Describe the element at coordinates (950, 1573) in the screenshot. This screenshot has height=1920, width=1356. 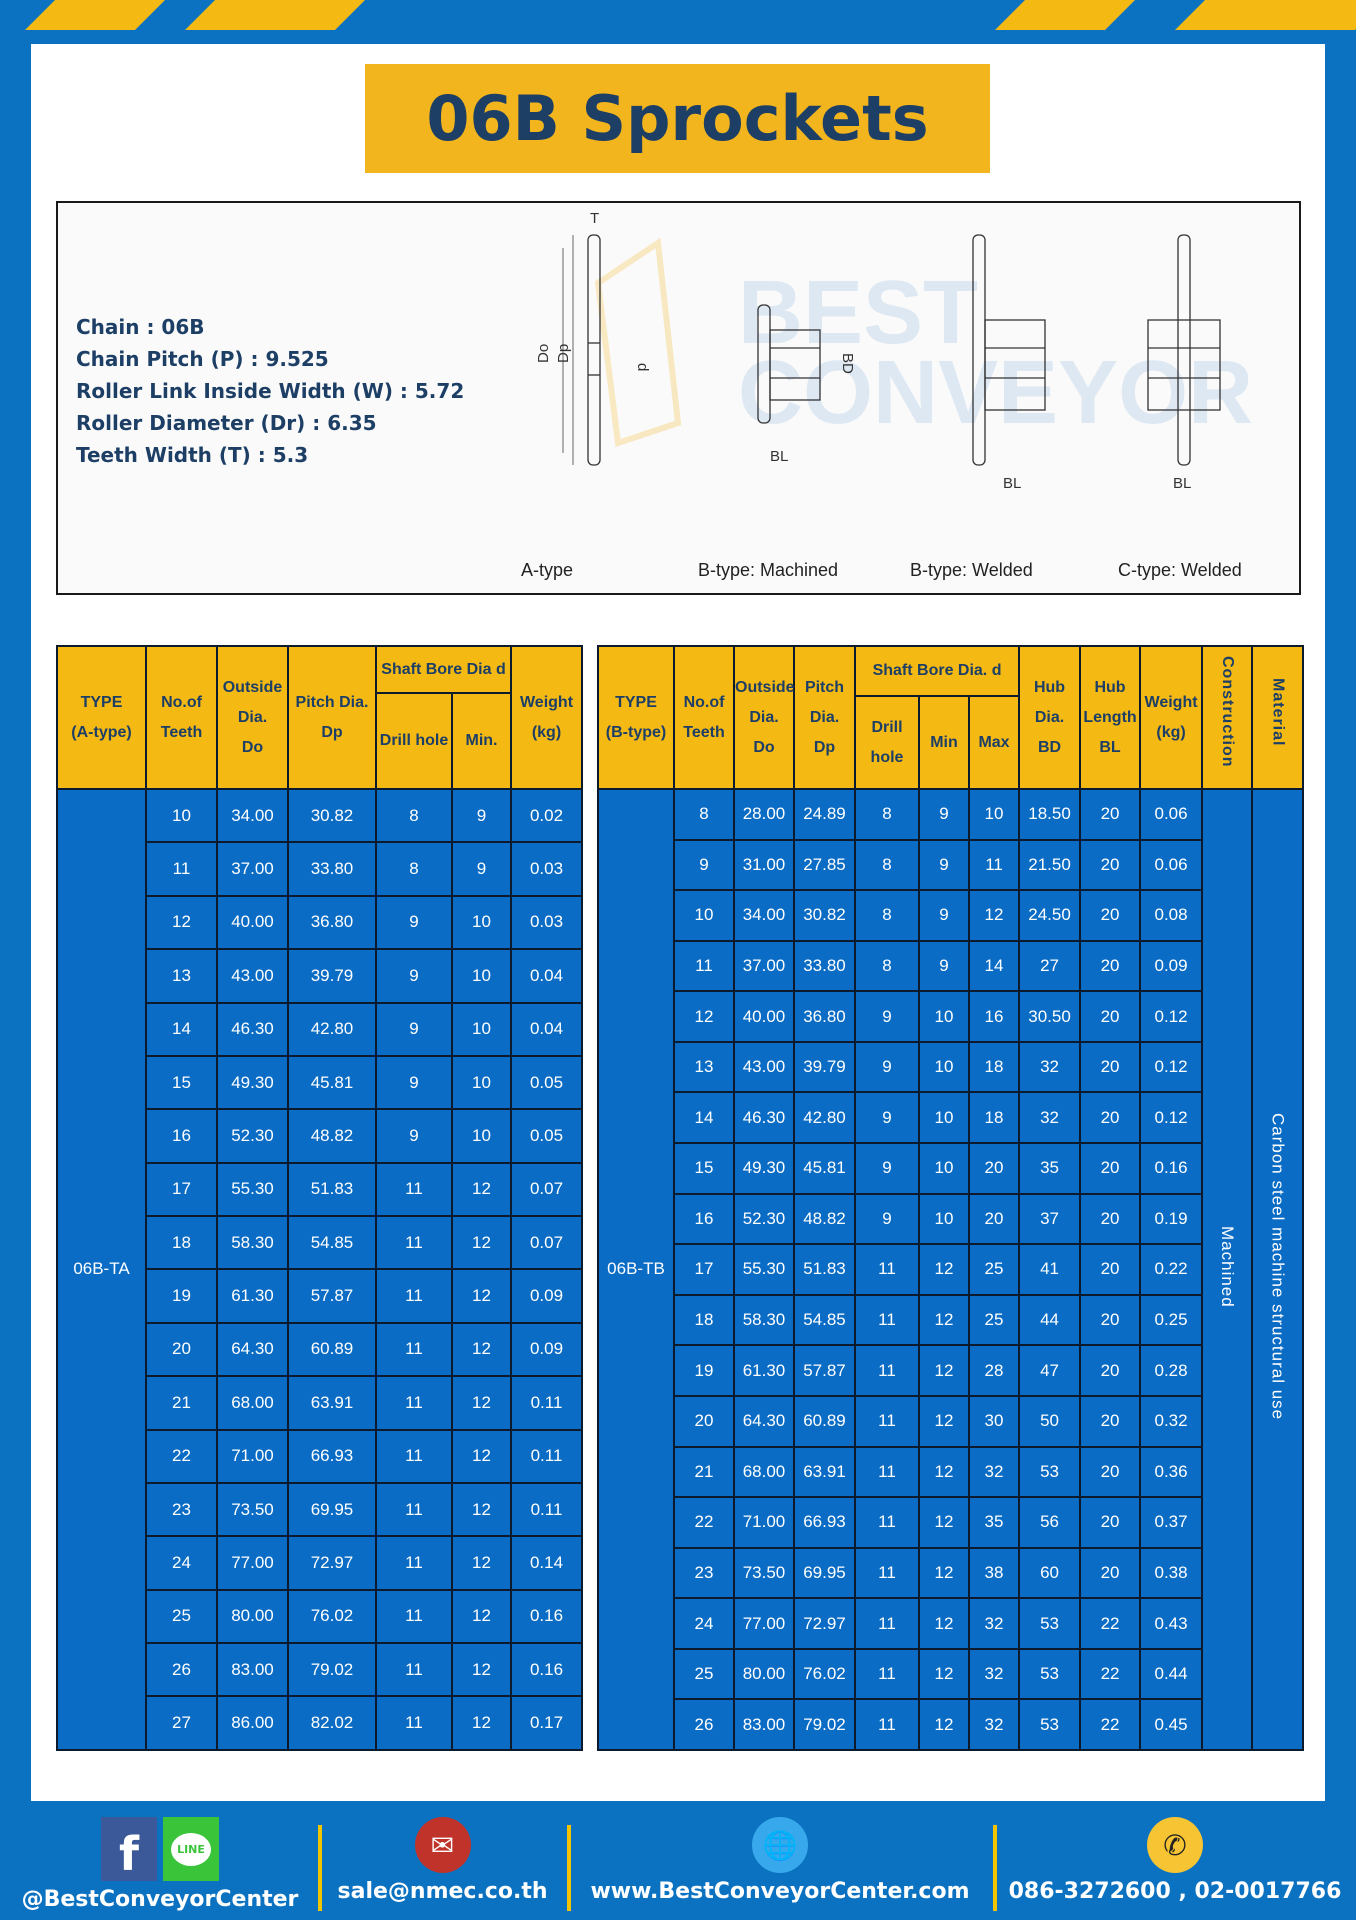
I see `table-row: 23 73.50 69.95 11 12 38 60 20 0.38` at that location.